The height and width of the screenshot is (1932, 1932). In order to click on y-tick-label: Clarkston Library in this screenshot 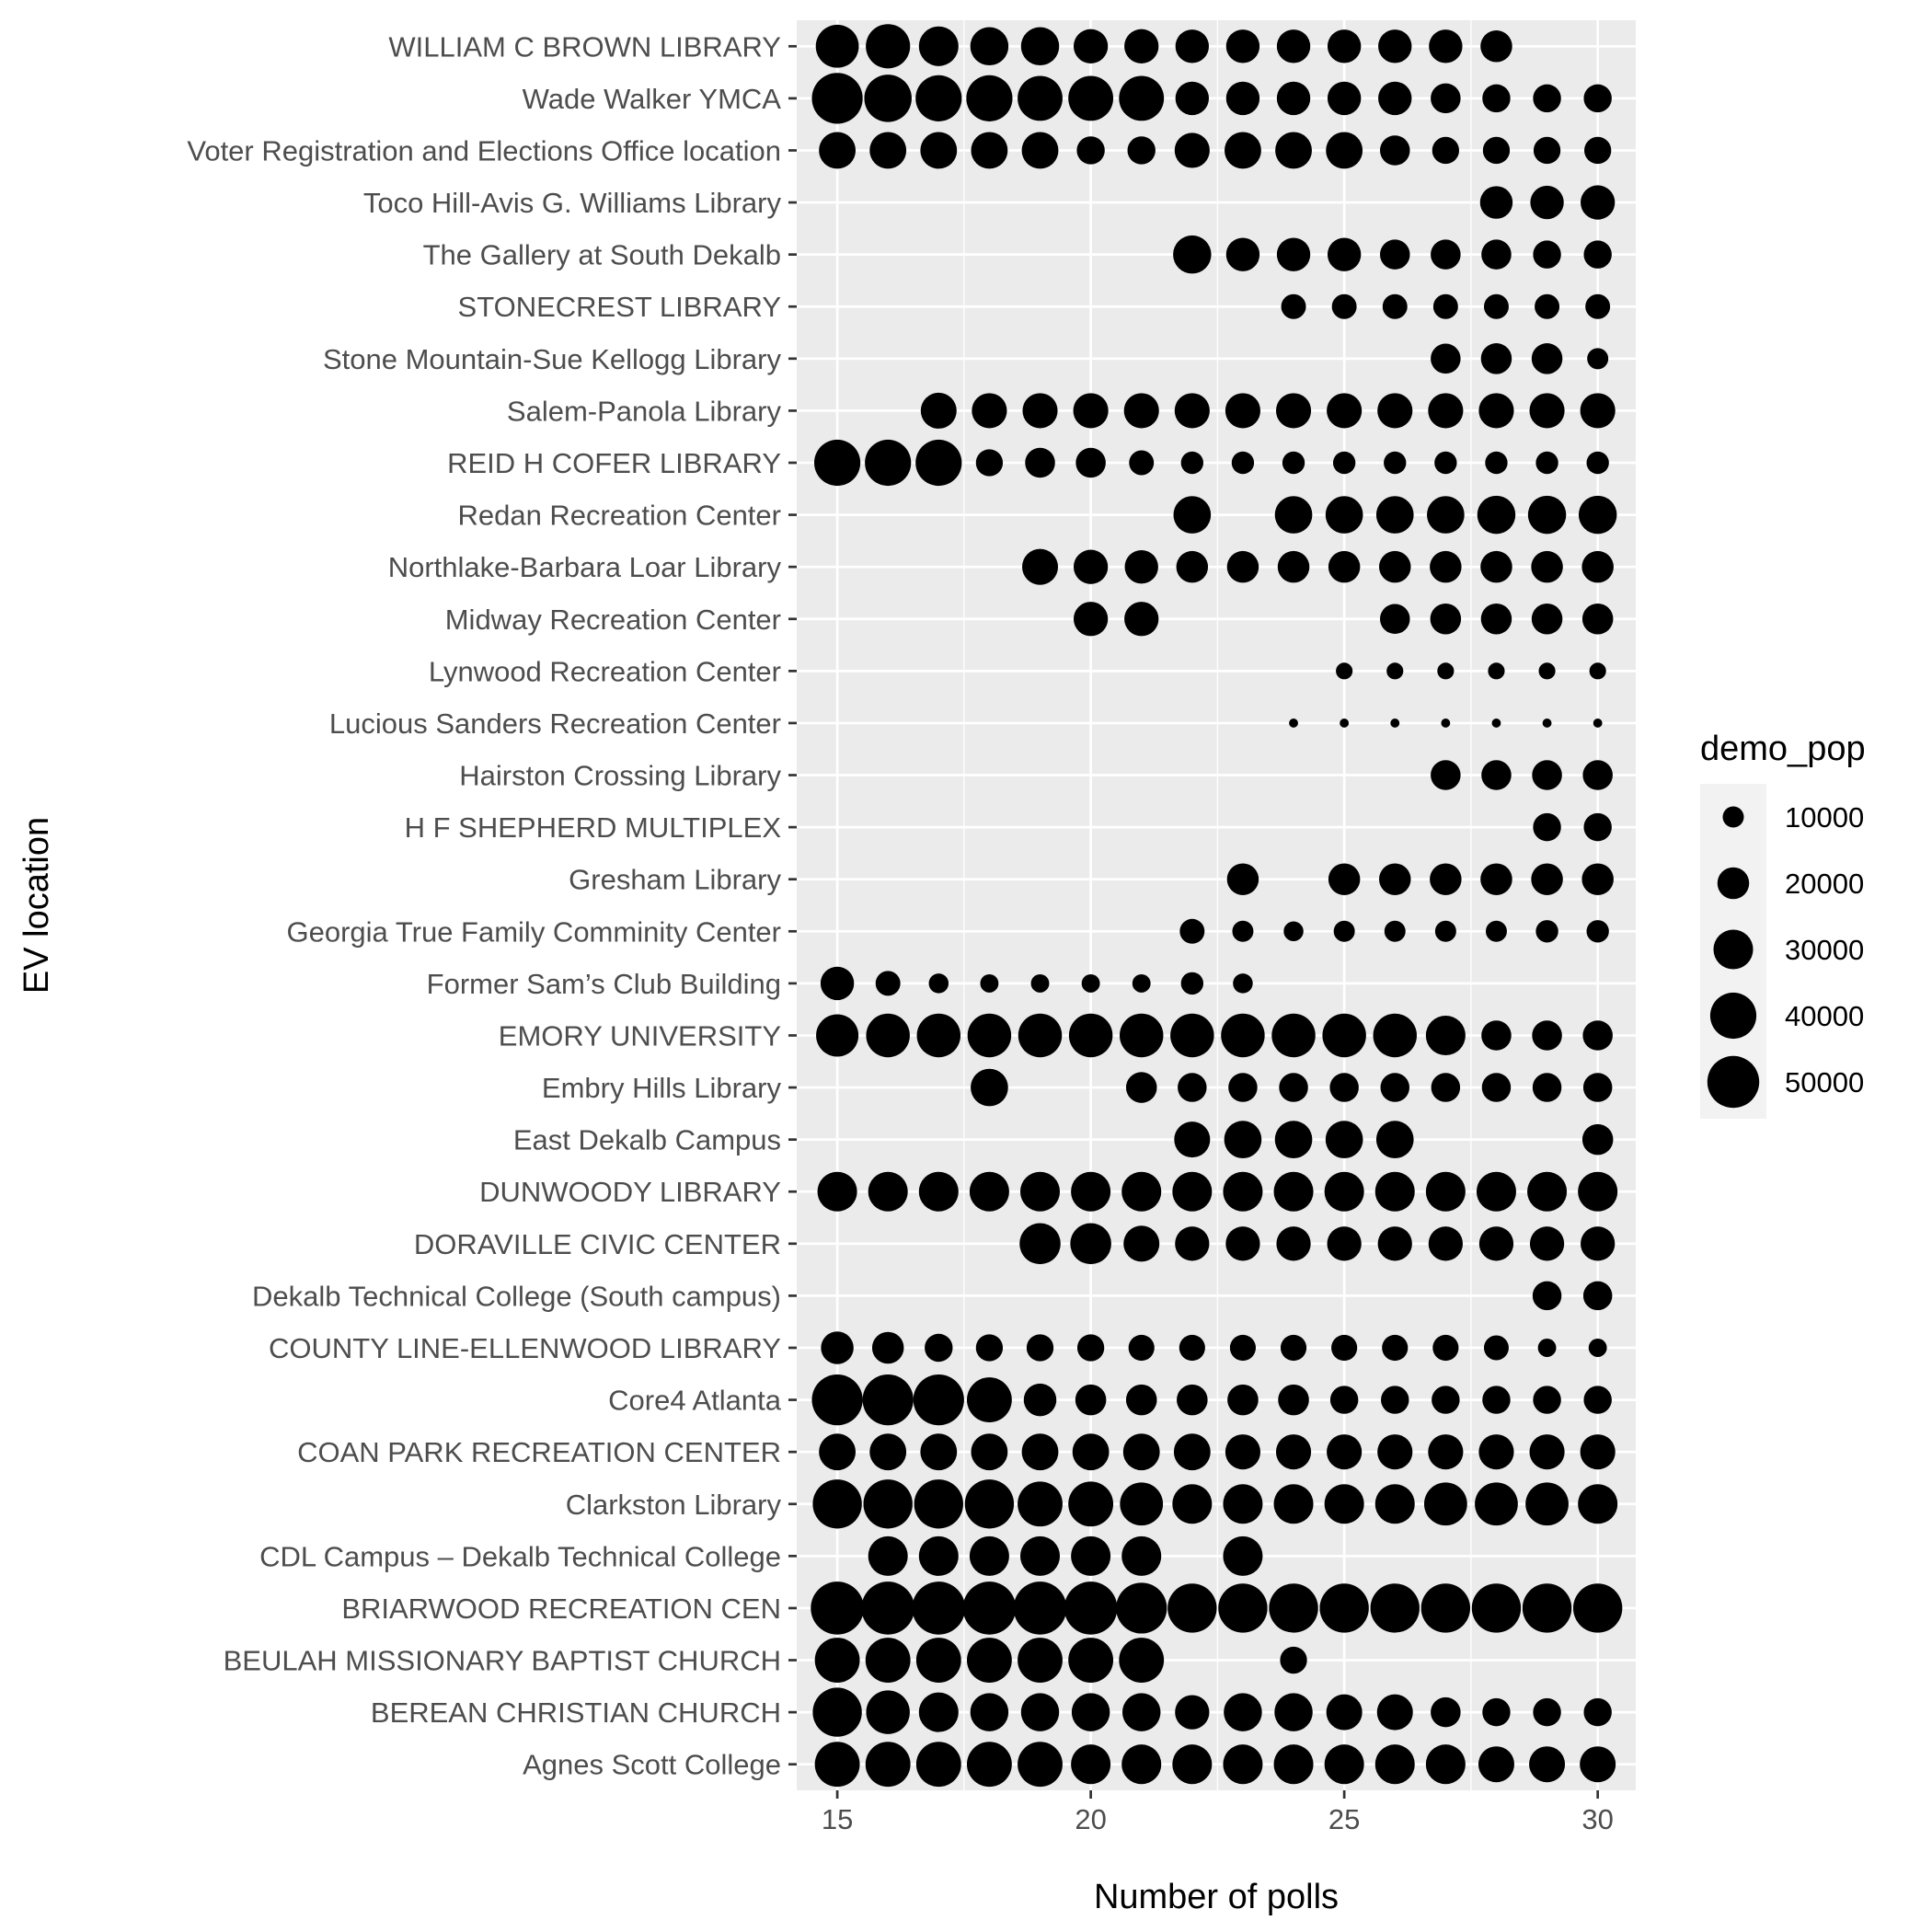, I will do `click(674, 1505)`.